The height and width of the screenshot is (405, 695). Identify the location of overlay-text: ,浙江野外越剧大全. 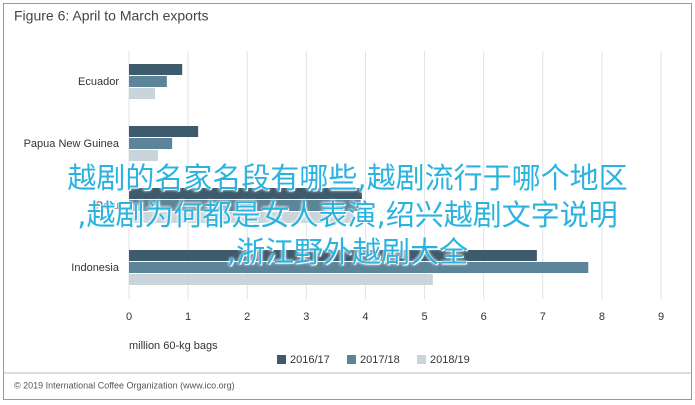
(347, 252).